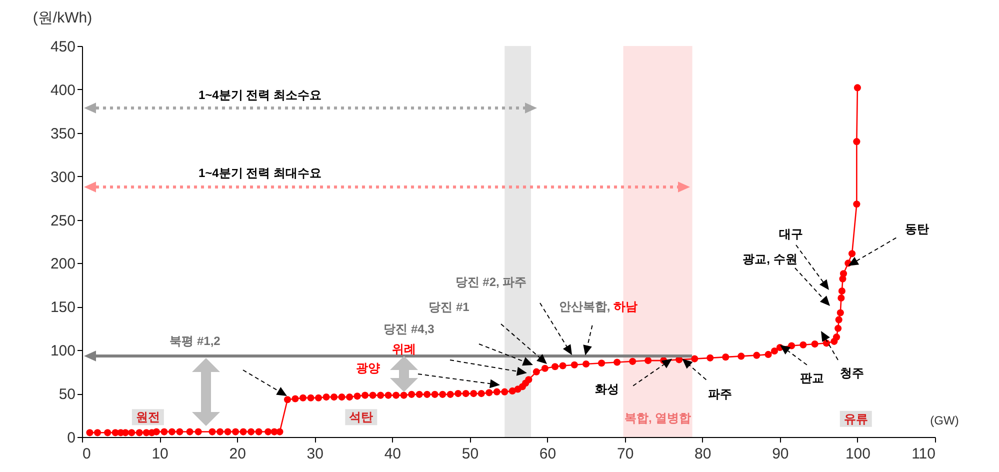 Image resolution: width=999 pixels, height=472 pixels. Describe the element at coordinates (160, 454) in the screenshot. I see `x-tick-label: 10` at that location.